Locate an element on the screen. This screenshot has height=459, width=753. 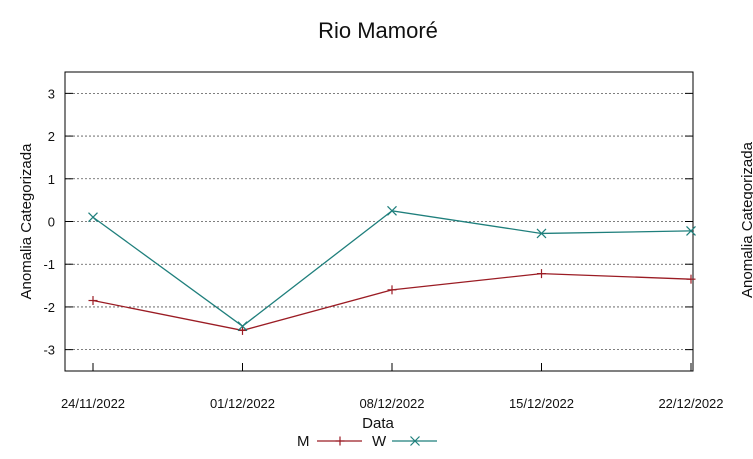
x-tick-label: 01/12/2022 is located at coordinates (242, 403).